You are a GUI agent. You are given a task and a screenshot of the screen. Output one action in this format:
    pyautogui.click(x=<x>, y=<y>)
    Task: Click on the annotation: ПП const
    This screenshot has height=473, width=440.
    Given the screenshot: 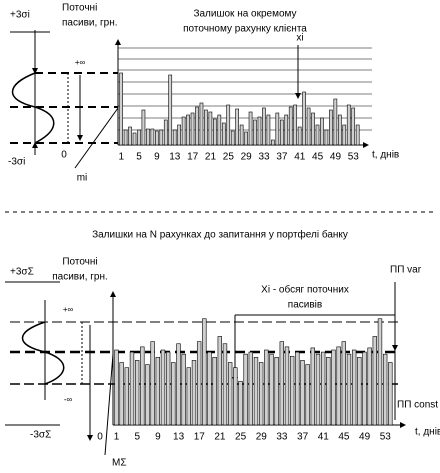 What is the action you would take?
    pyautogui.click(x=417, y=405)
    